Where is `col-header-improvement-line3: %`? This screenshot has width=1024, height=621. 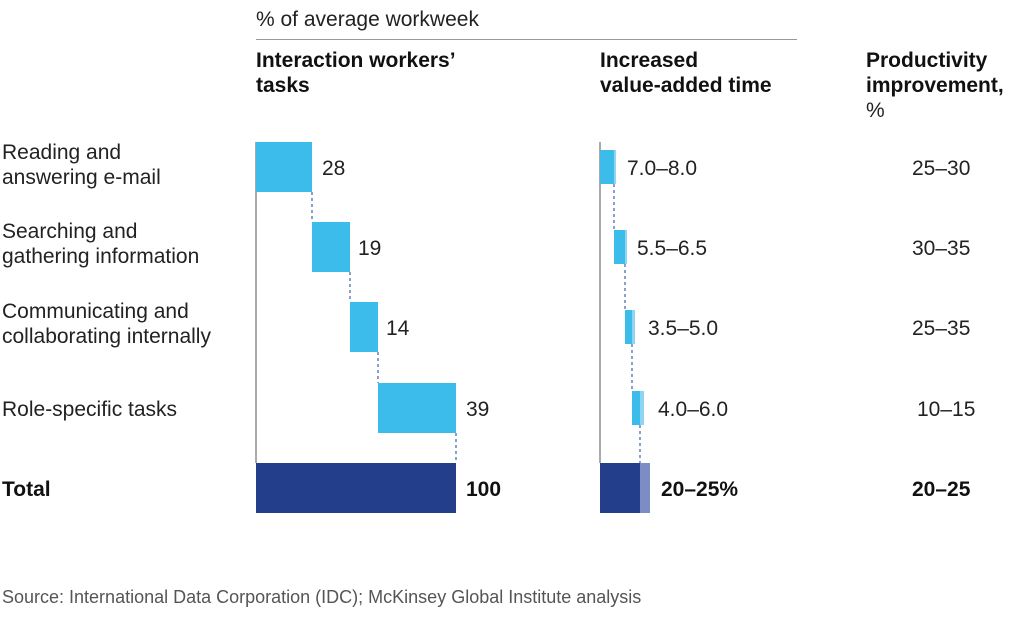 col-header-improvement-line3: % is located at coordinates (875, 110).